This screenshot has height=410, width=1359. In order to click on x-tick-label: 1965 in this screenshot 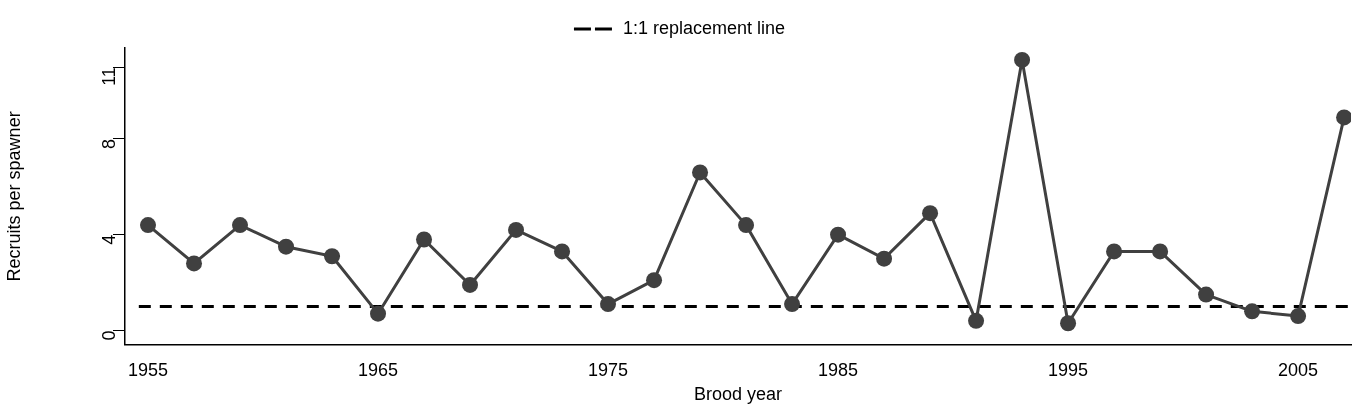, I will do `click(378, 369)`.